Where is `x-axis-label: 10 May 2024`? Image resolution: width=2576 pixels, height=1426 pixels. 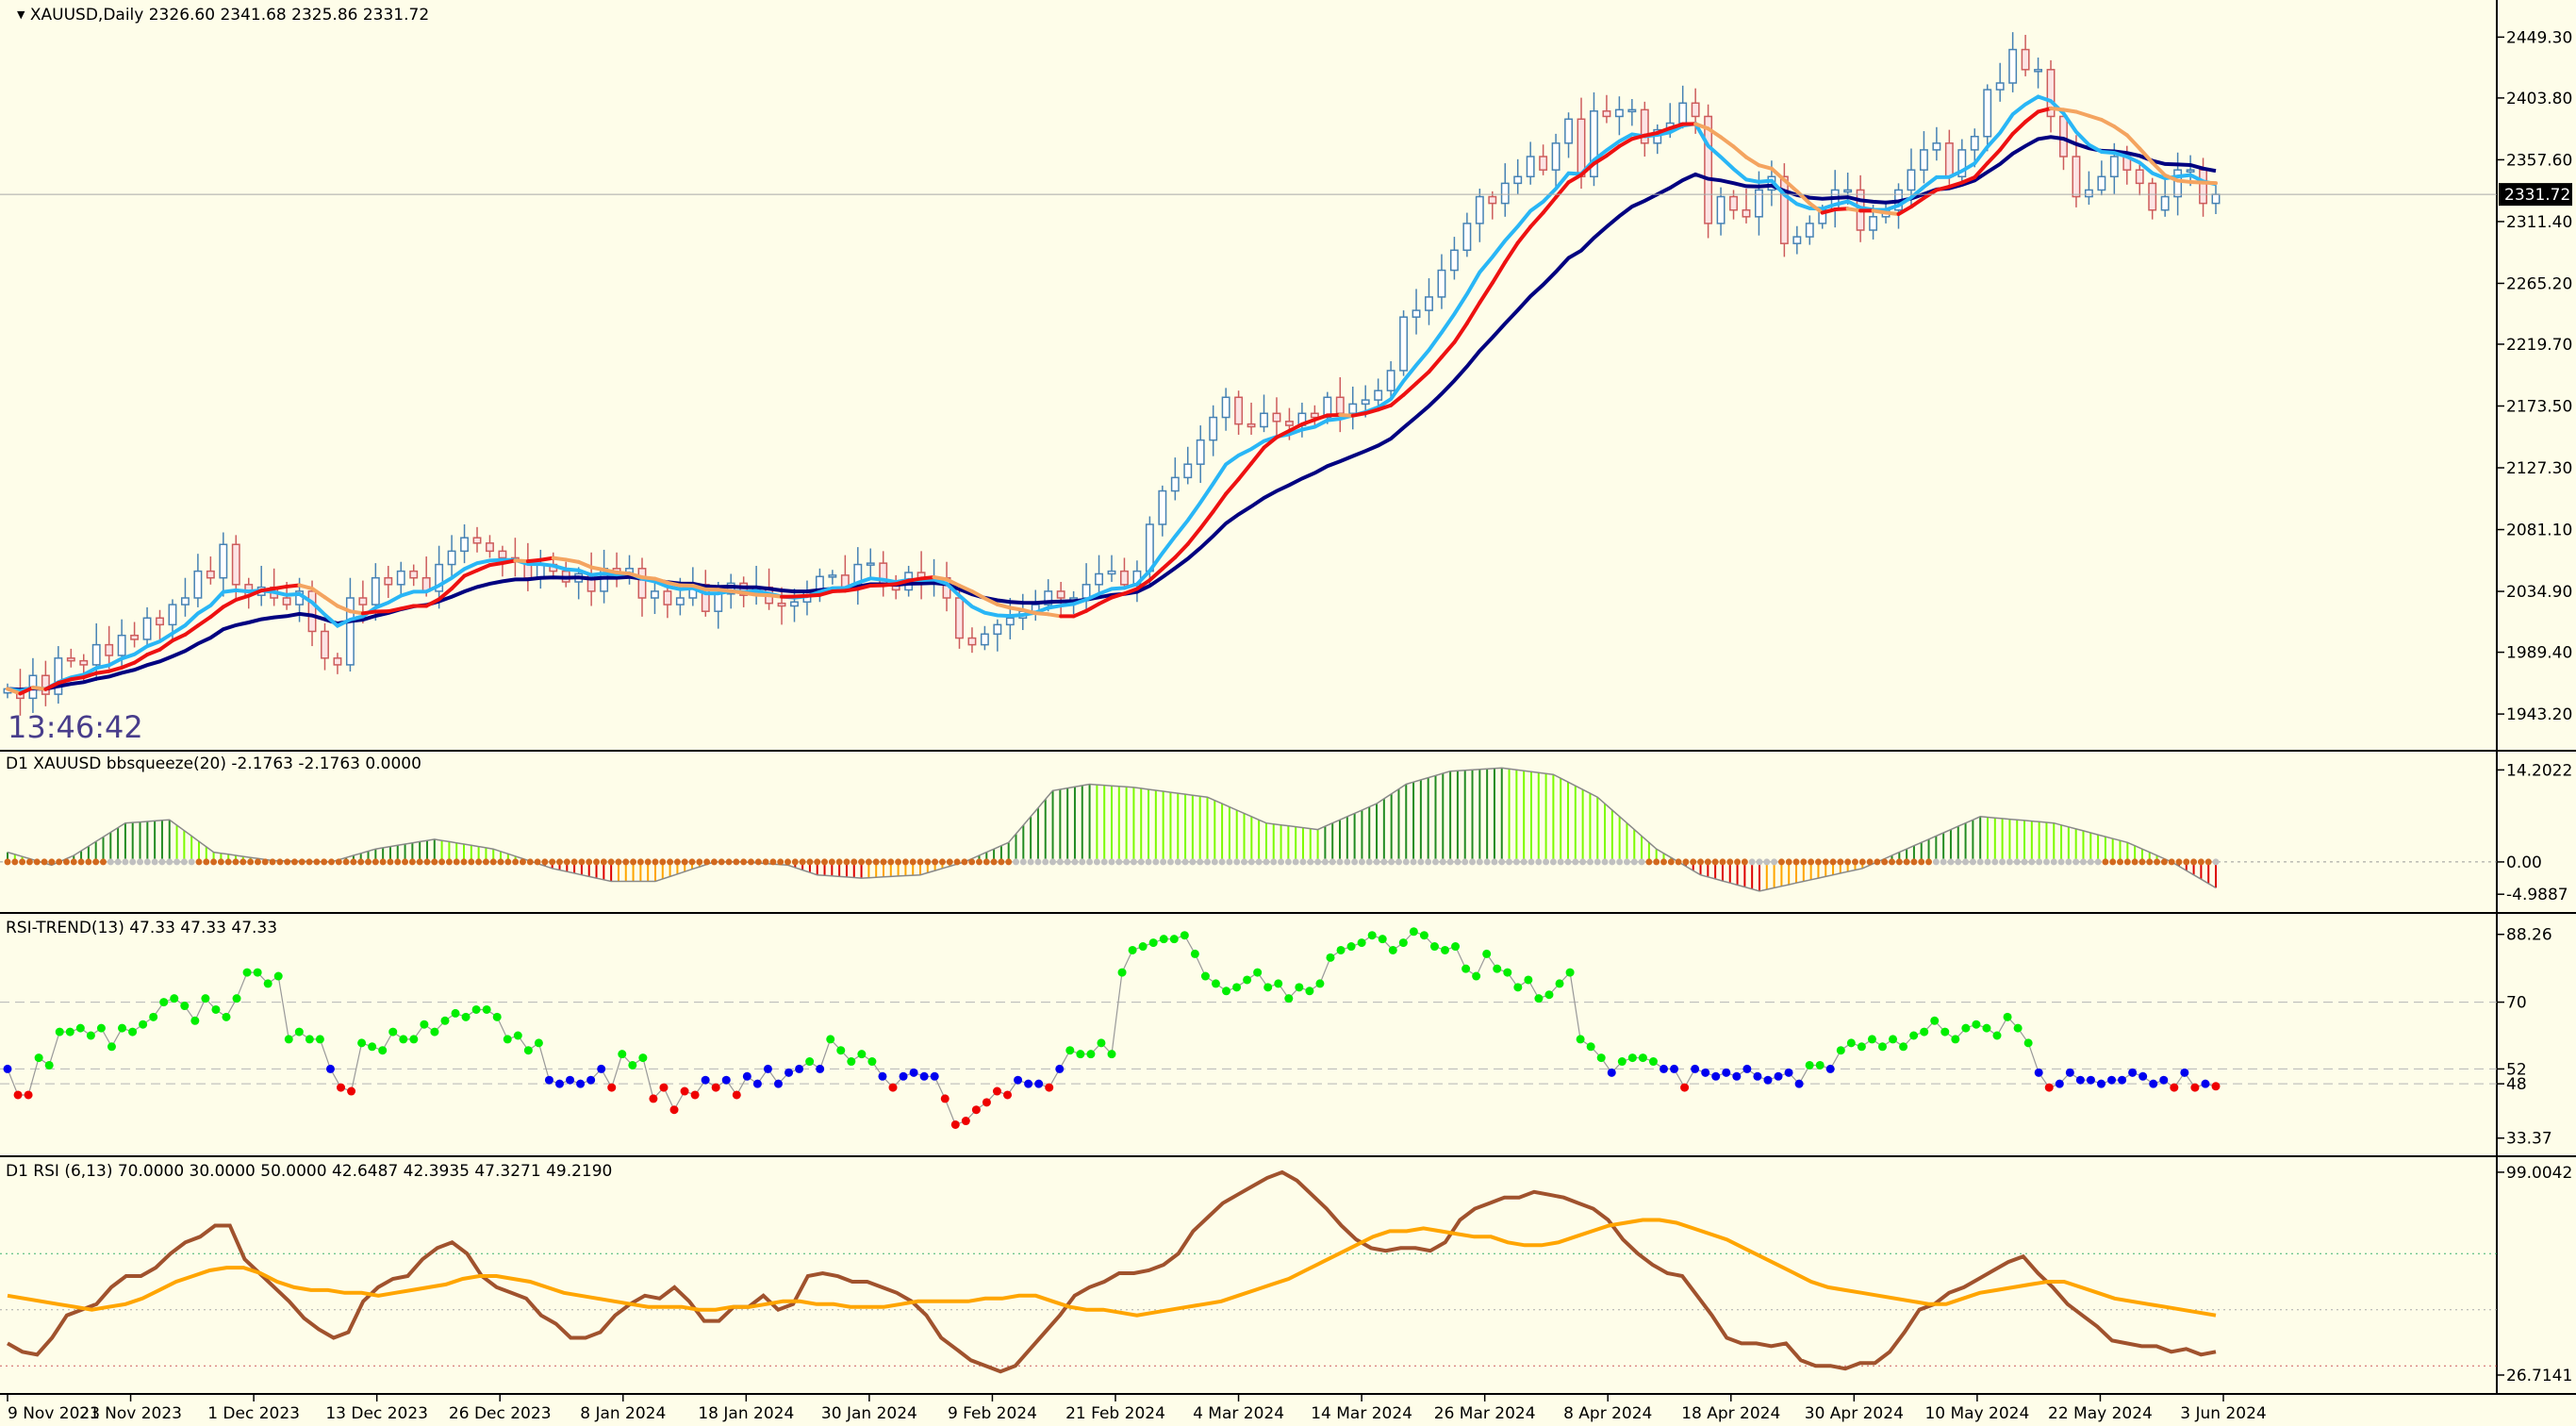
x-axis-label: 10 May 2024 is located at coordinates (1976, 1413).